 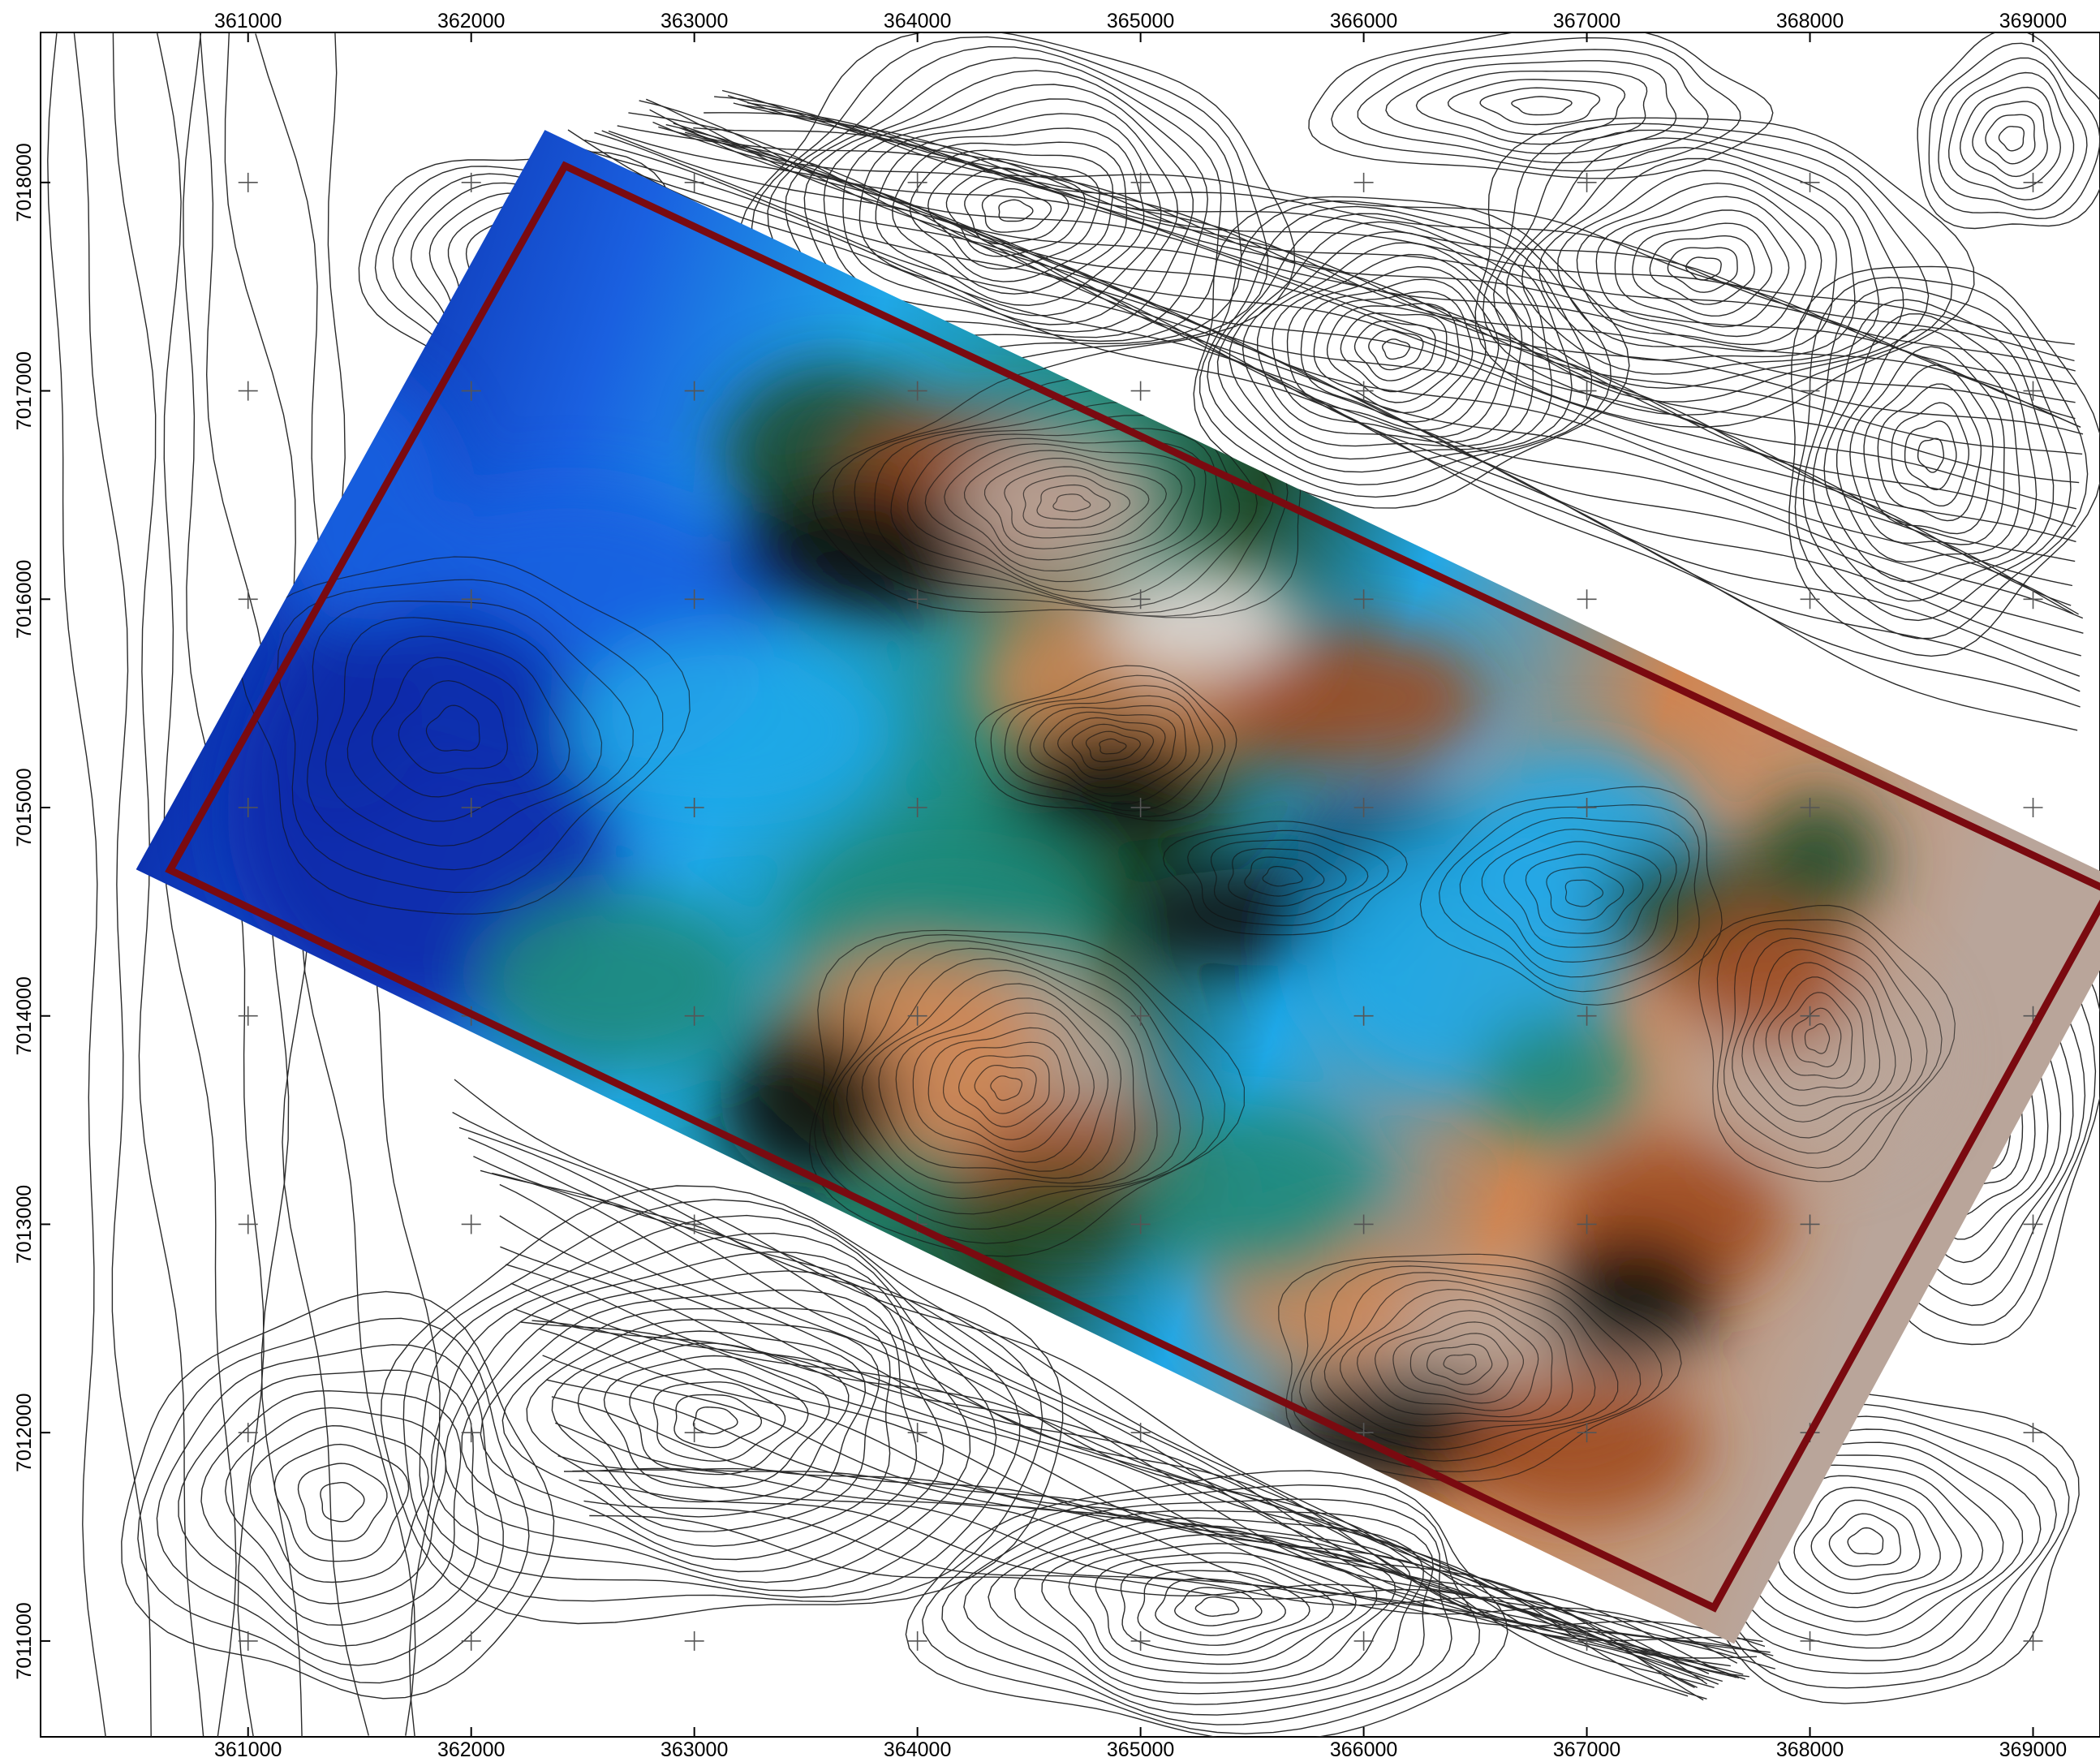 I want to click on x-tick-label-top: 369000, so click(x=2033, y=21).